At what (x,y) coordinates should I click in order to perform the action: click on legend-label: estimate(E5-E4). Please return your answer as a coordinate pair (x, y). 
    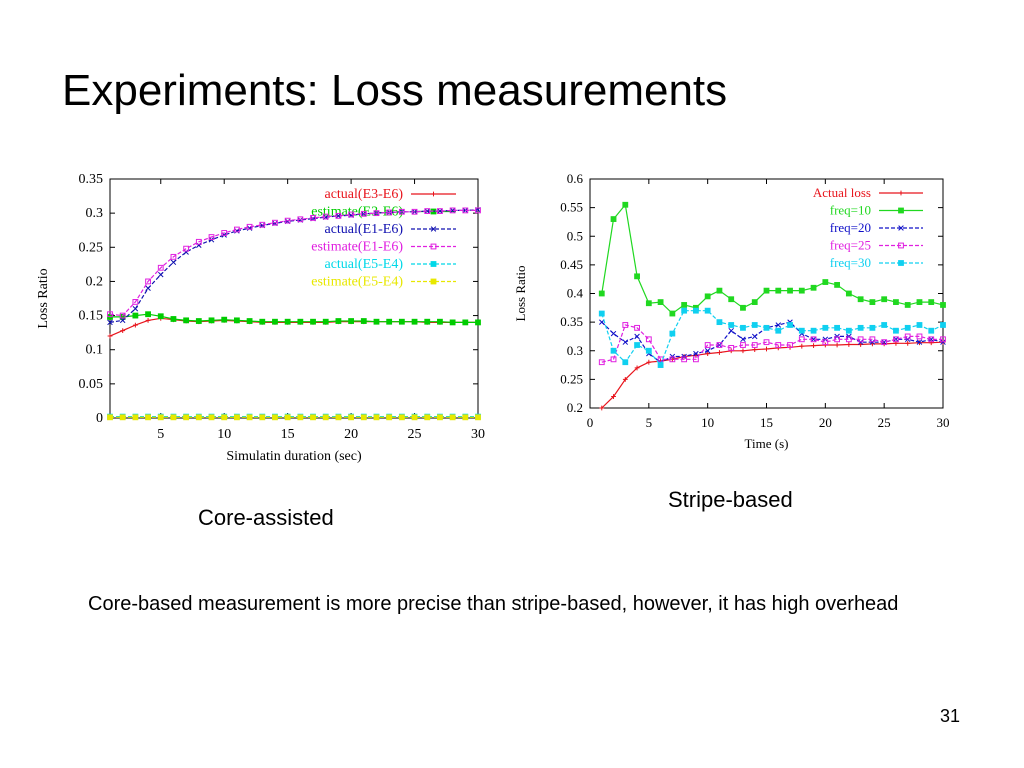
    Looking at the image, I should click on (357, 282).